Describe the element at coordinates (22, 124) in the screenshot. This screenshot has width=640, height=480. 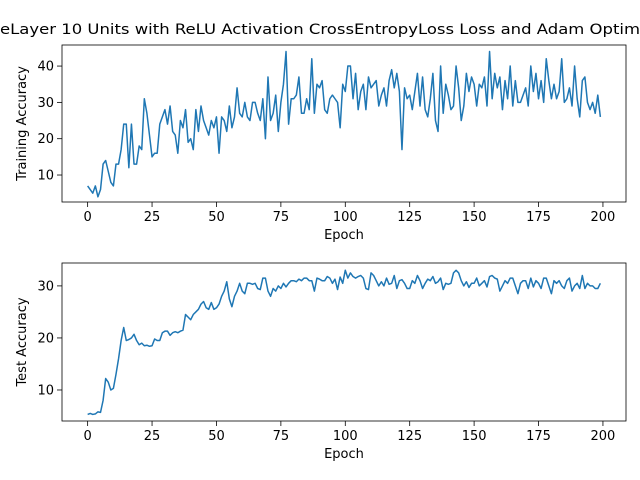
I see `y-axis-label: Training Accuracy` at that location.